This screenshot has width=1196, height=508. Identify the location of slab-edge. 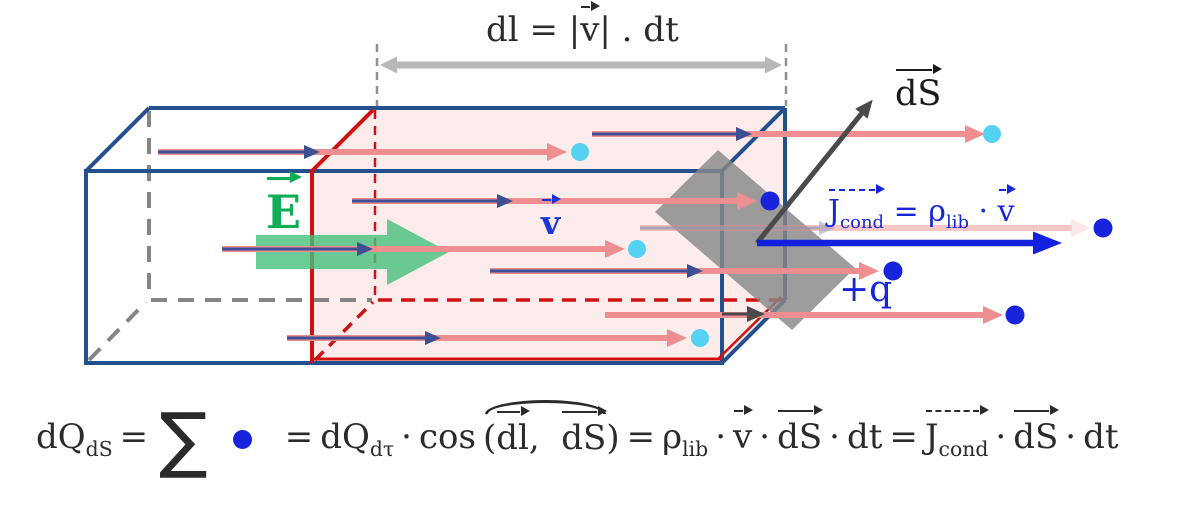
(341, 141).